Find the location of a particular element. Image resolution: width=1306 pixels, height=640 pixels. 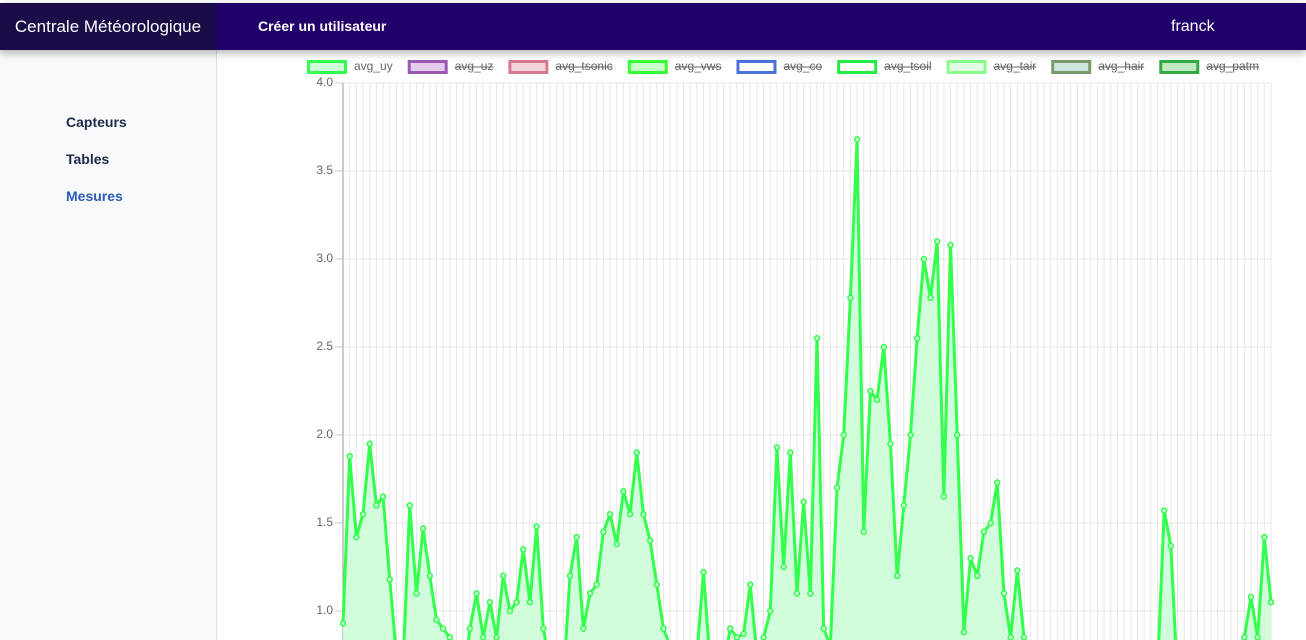

sidebar-link: Capteurs is located at coordinates (96, 122).